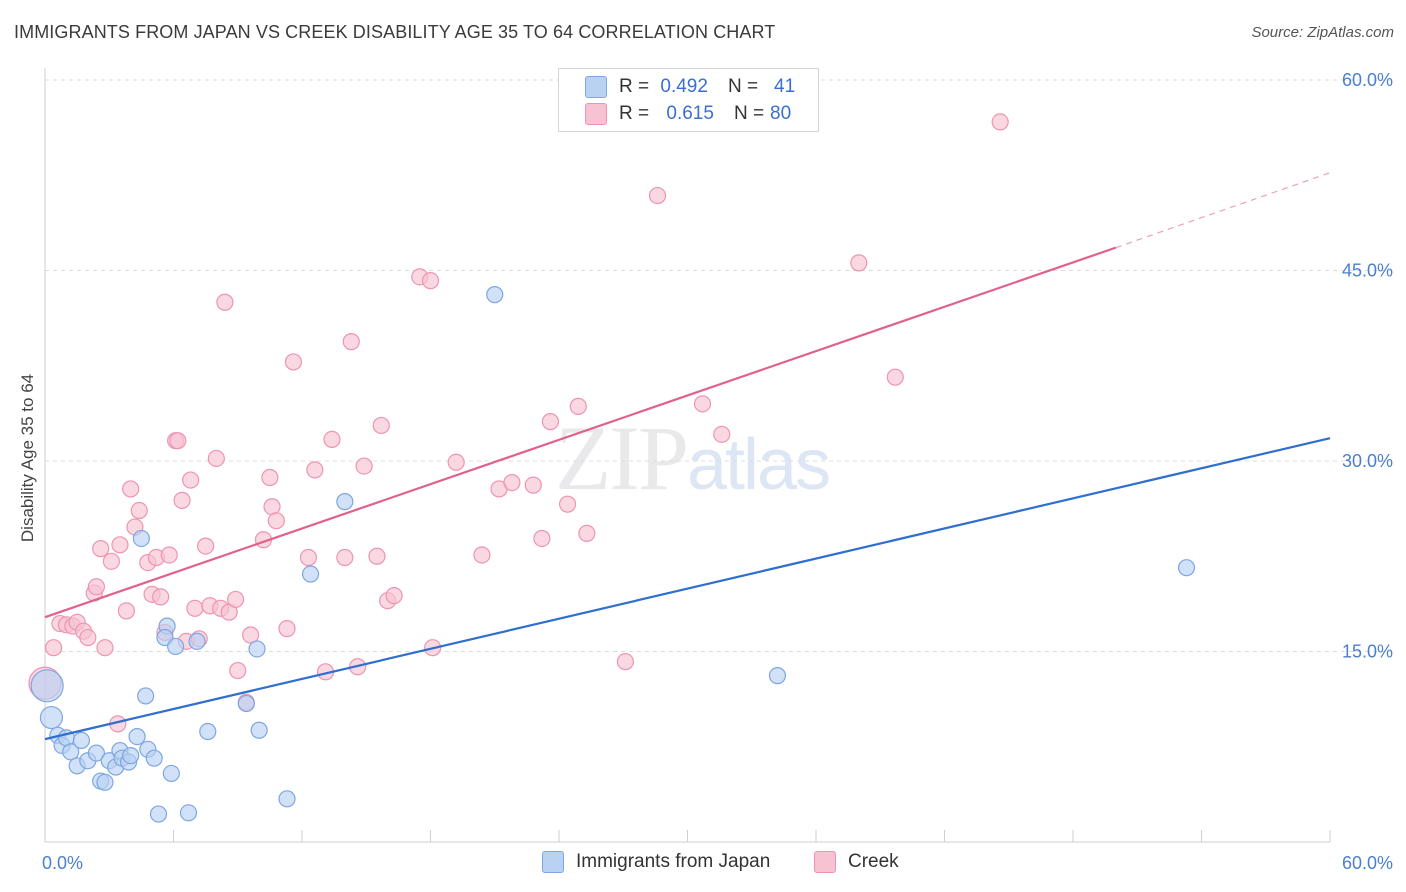 The width and height of the screenshot is (1406, 892). Describe the element at coordinates (1367, 461) in the screenshot. I see `y-tick-label-1: 30.0%` at that location.